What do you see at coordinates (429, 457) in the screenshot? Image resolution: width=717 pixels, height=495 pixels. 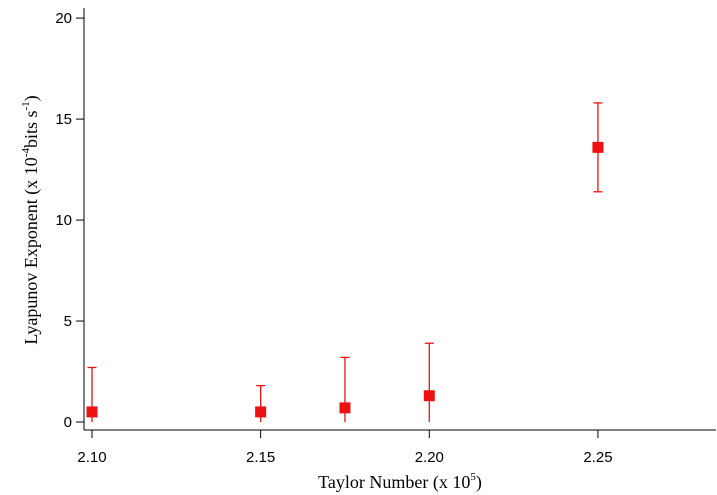 I see `x-tick-label: 2.20` at bounding box center [429, 457].